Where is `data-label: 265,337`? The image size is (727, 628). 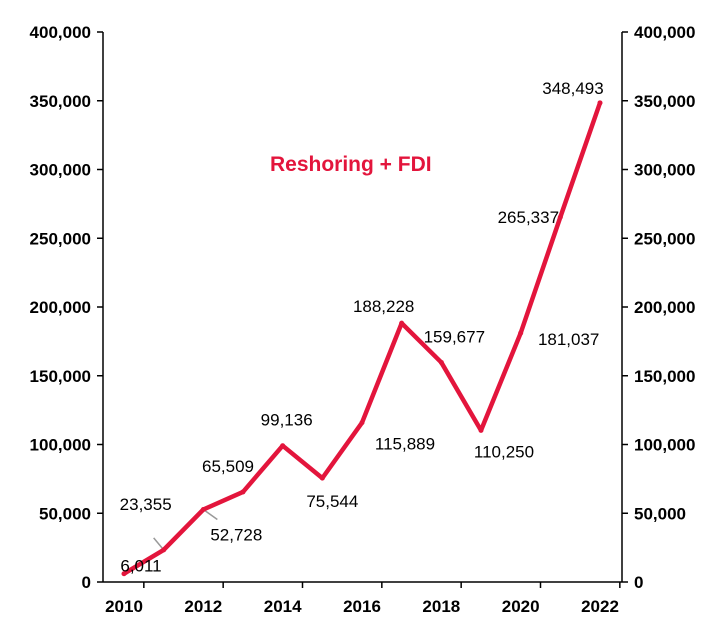 data-label: 265,337 is located at coordinates (528, 217).